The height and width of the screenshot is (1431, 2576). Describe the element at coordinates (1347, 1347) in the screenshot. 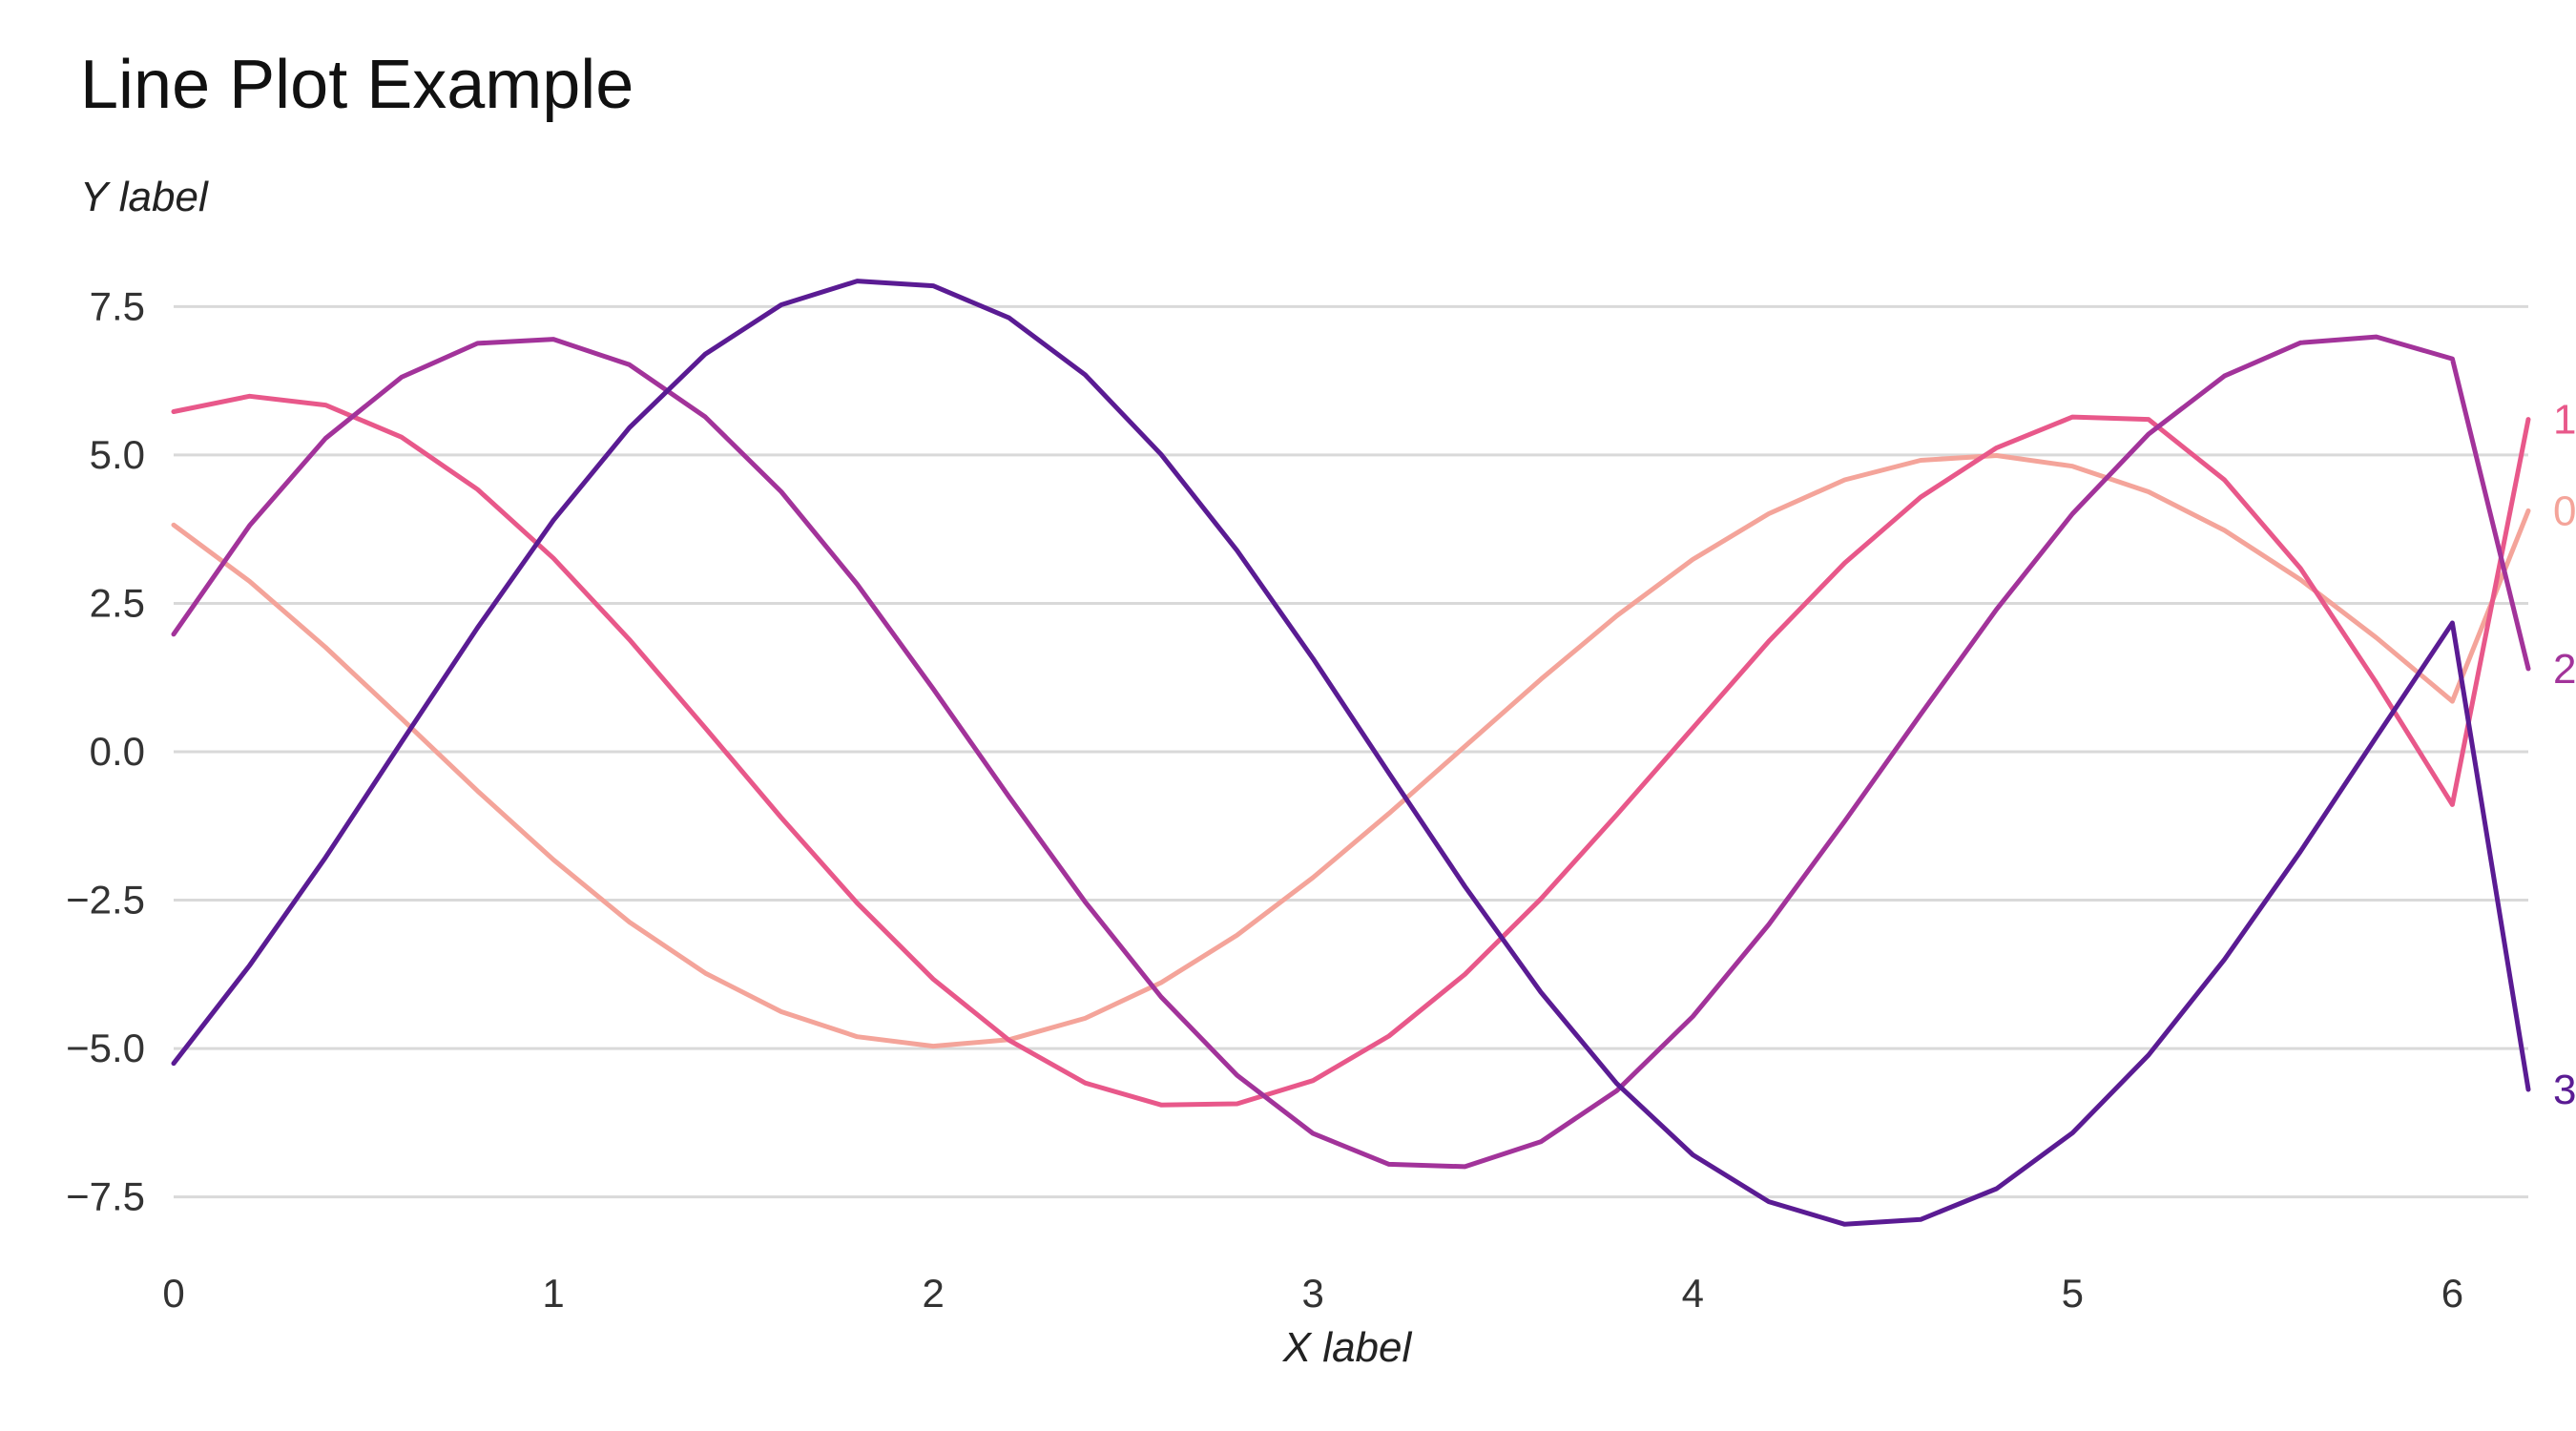

I see `x-axis-label: X label` at that location.